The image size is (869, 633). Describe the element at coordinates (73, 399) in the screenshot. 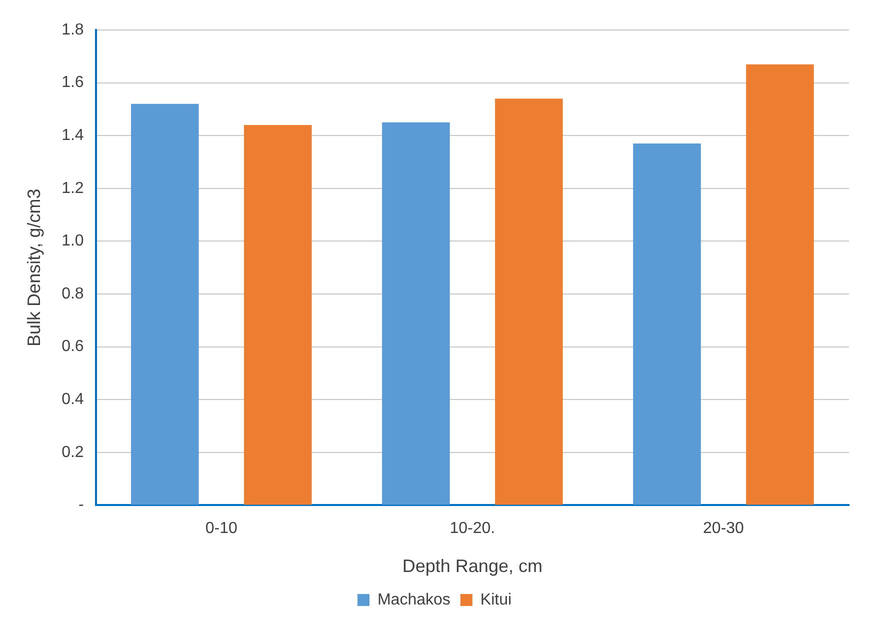

I see `y-tick-label: 0.4` at that location.